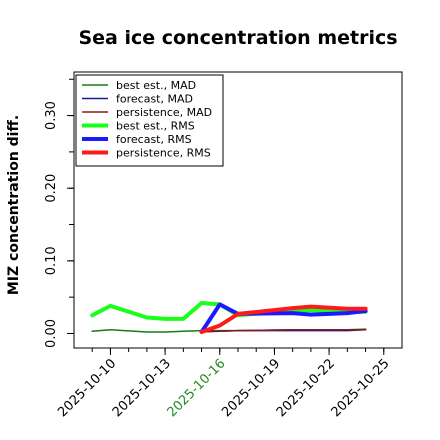 This screenshot has height=440, width=440. I want to click on y-tick-label: 0.20, so click(51, 188).